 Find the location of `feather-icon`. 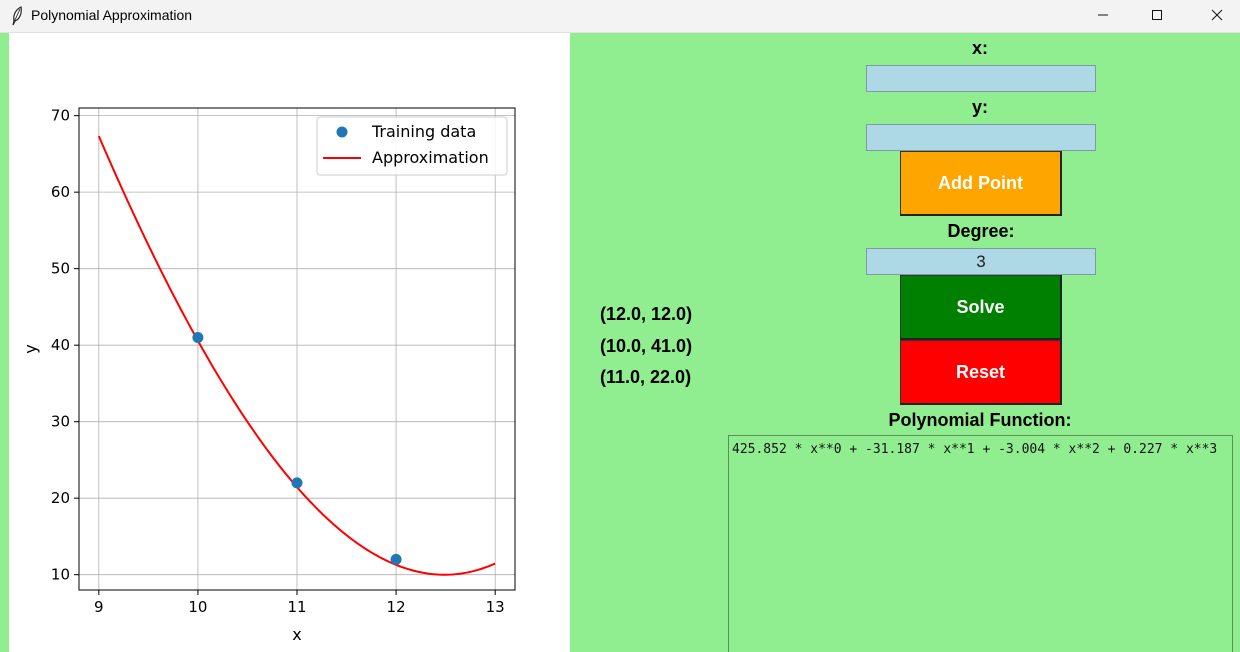

feather-icon is located at coordinates (17, 16).